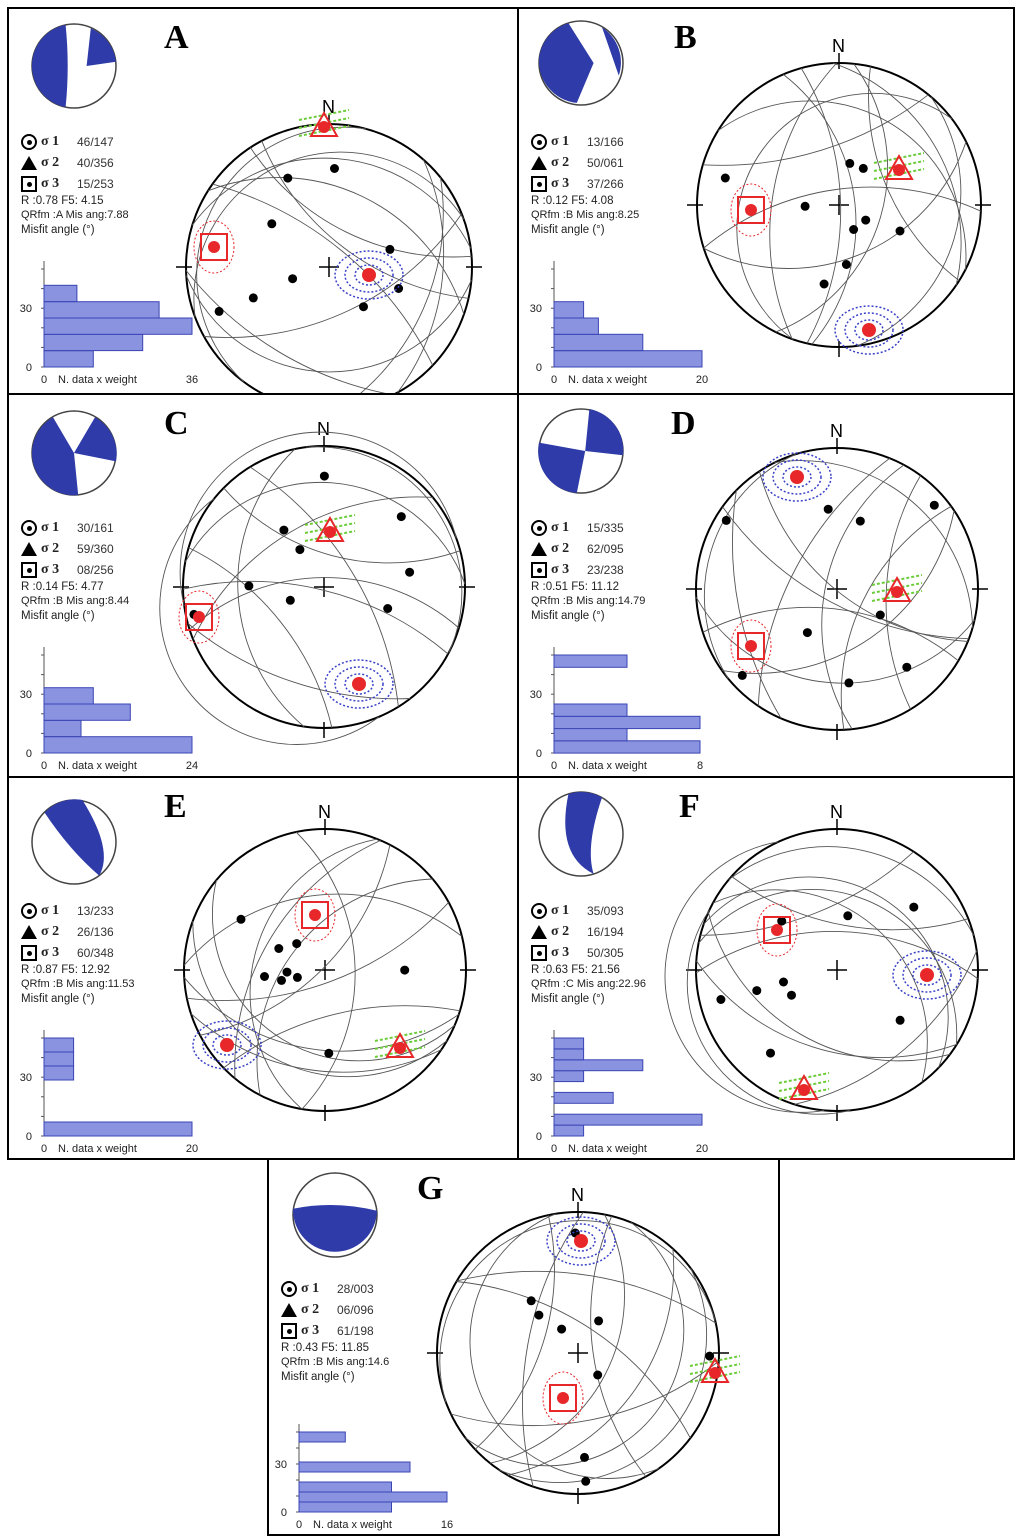 The width and height of the screenshot is (1022, 1539). I want to click on sigma2-icon, so click(29, 548).